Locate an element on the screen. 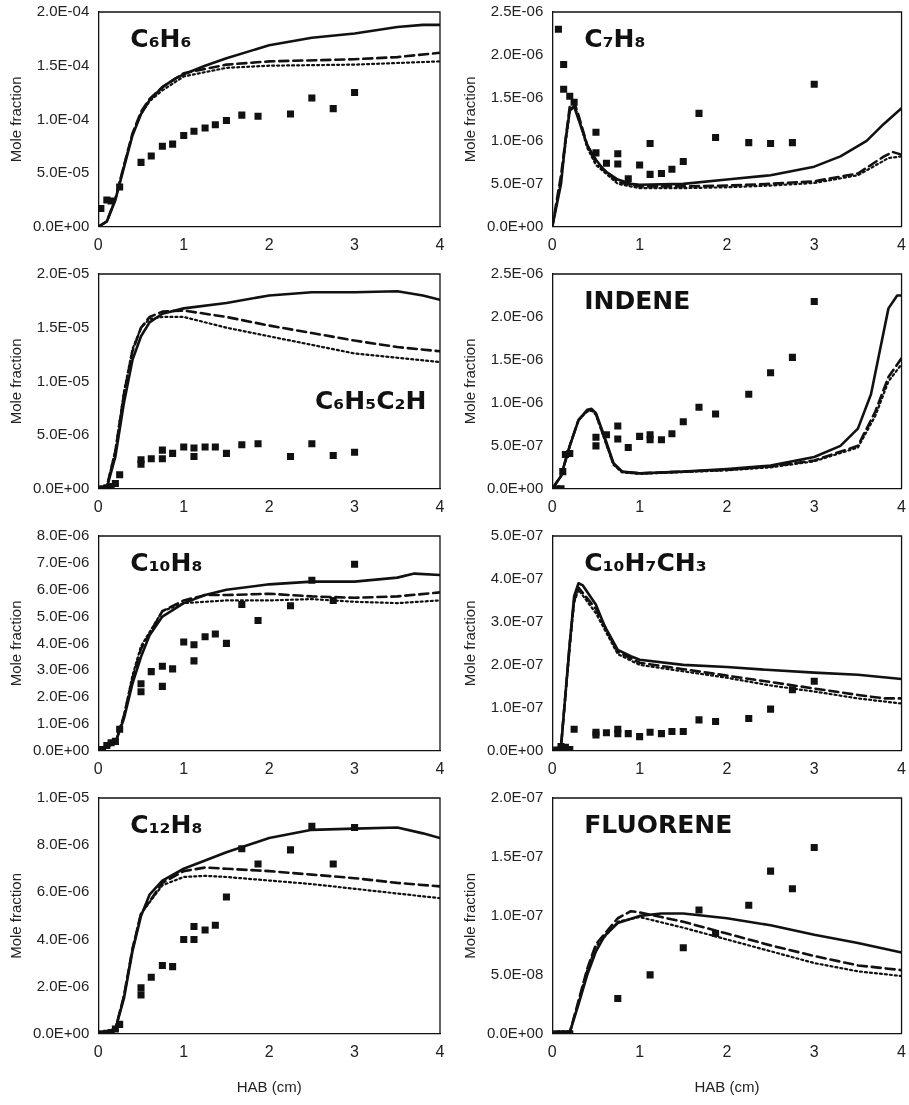  text: INDENE is located at coordinates (637, 300).